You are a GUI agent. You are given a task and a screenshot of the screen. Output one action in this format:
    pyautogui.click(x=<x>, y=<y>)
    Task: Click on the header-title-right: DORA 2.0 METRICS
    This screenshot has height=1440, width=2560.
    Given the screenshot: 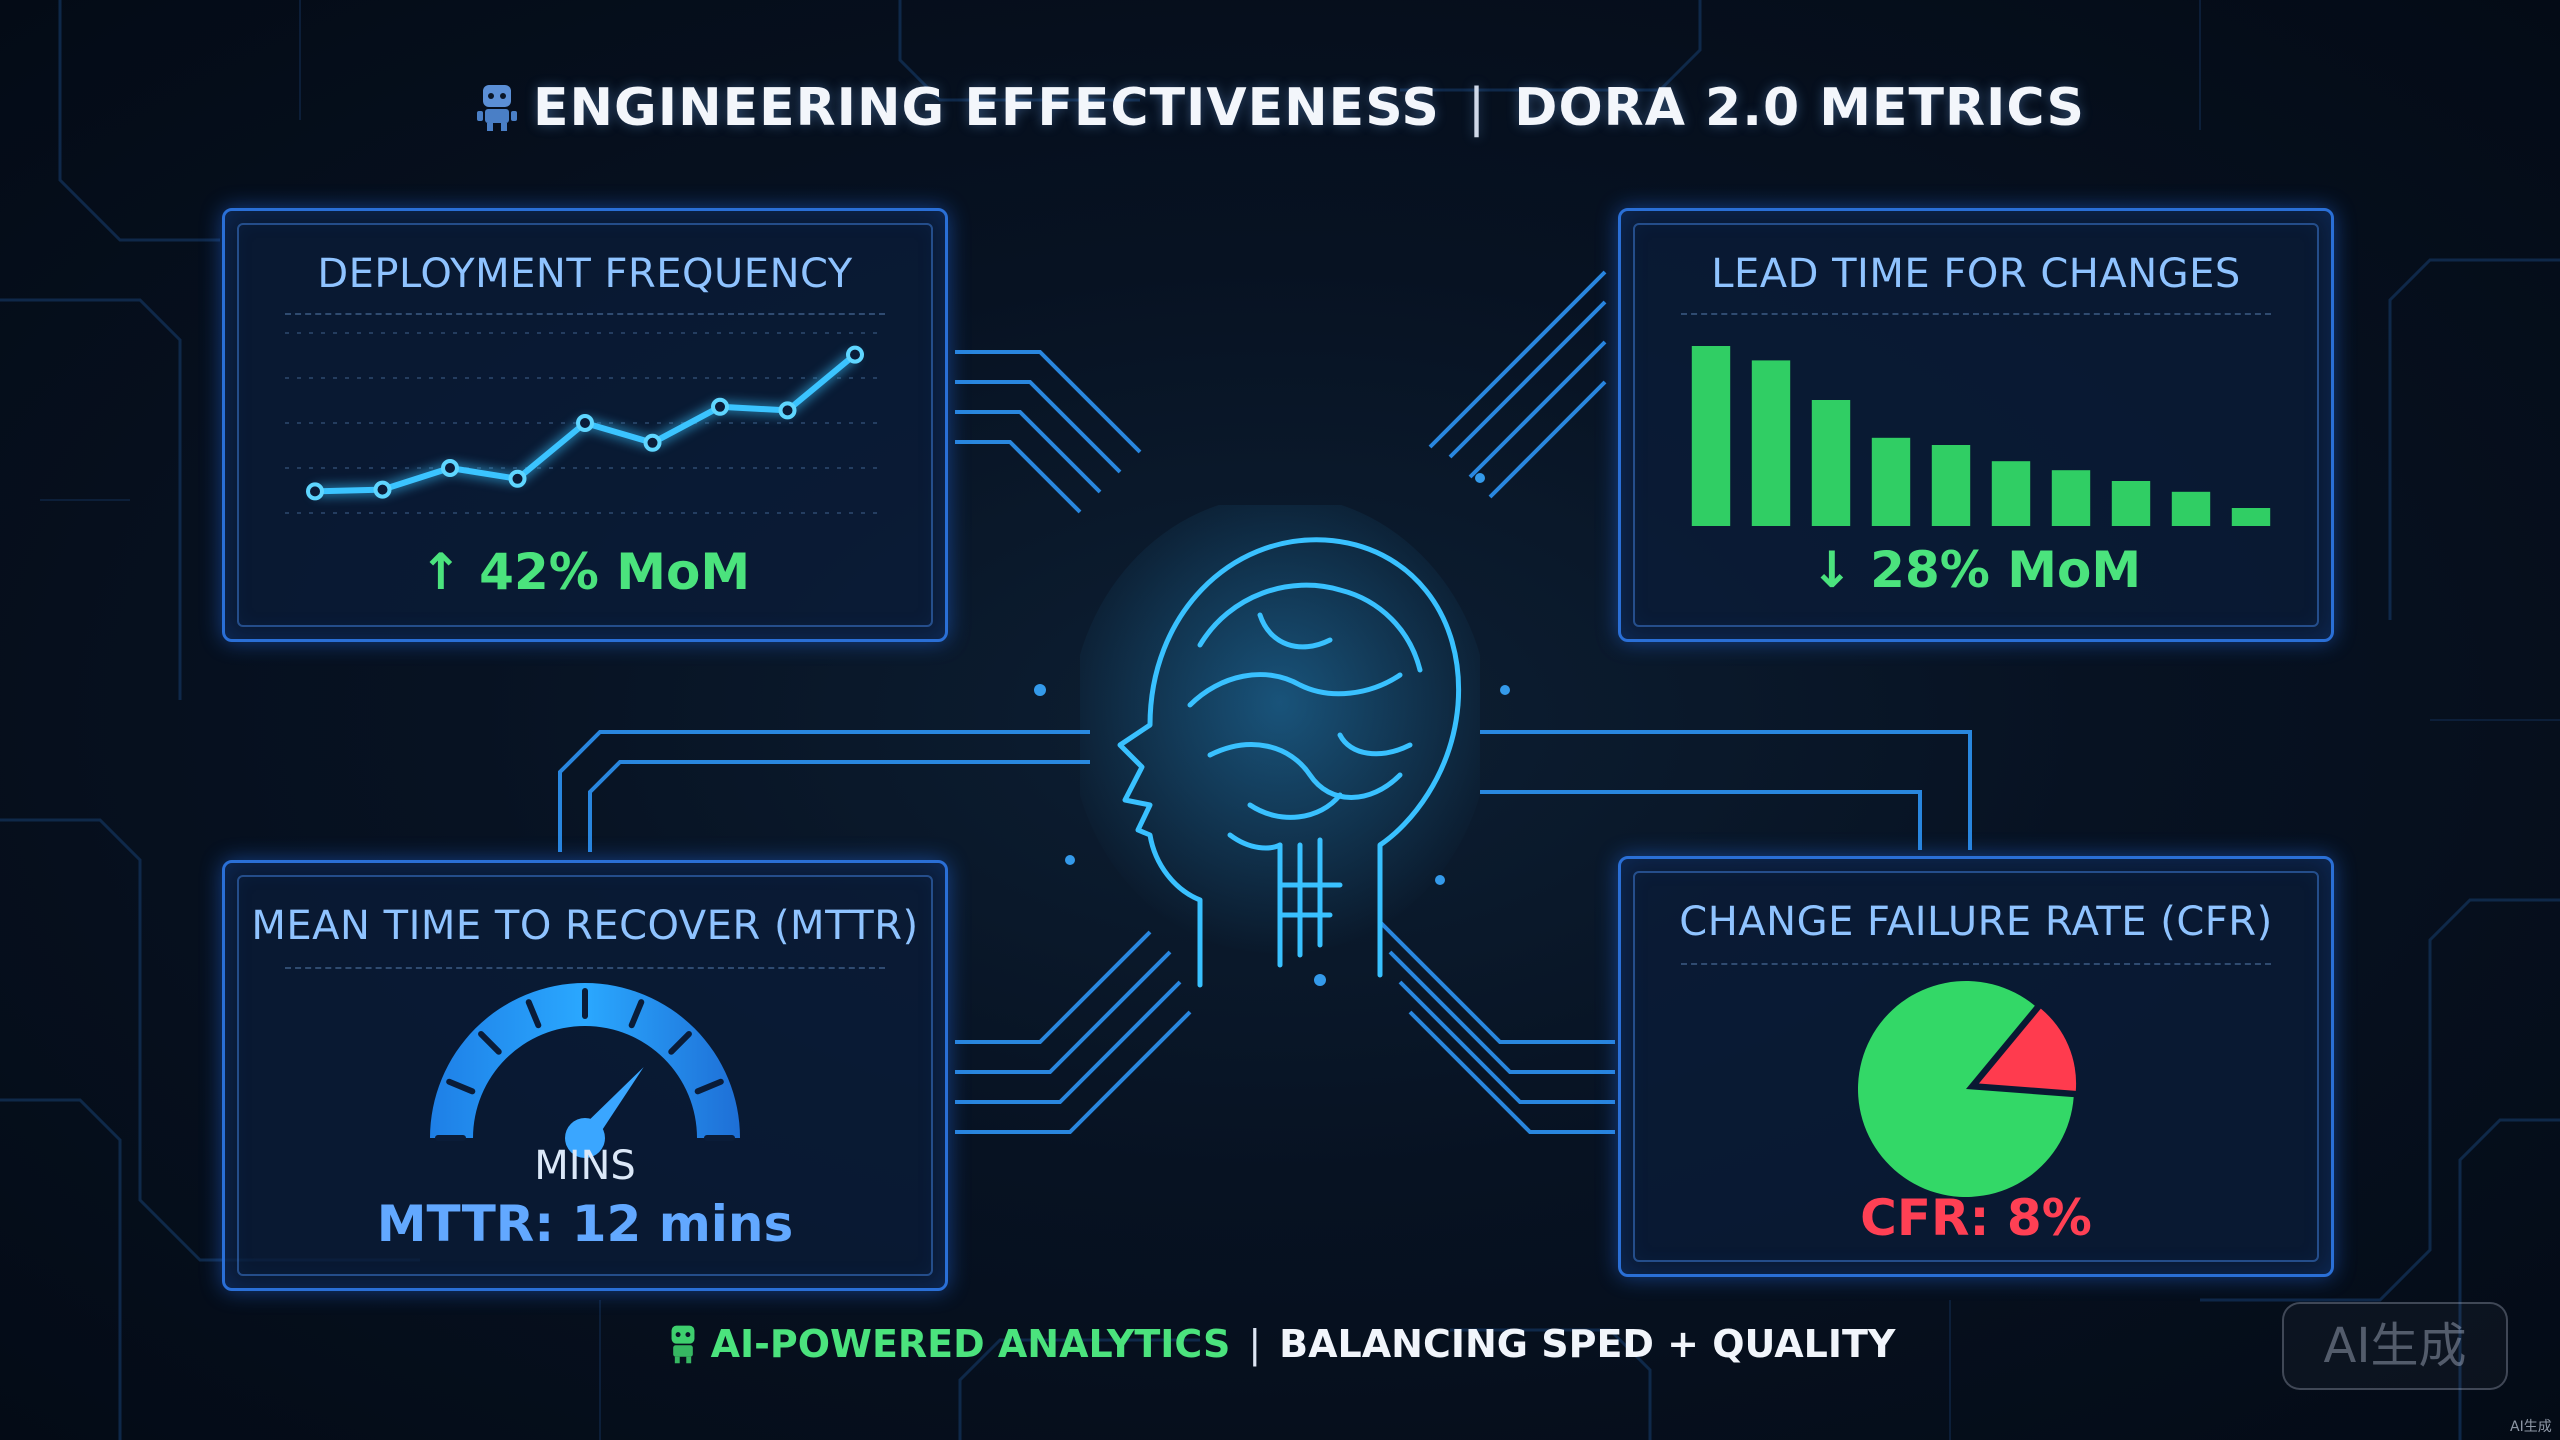 What is the action you would take?
    pyautogui.click(x=1799, y=108)
    